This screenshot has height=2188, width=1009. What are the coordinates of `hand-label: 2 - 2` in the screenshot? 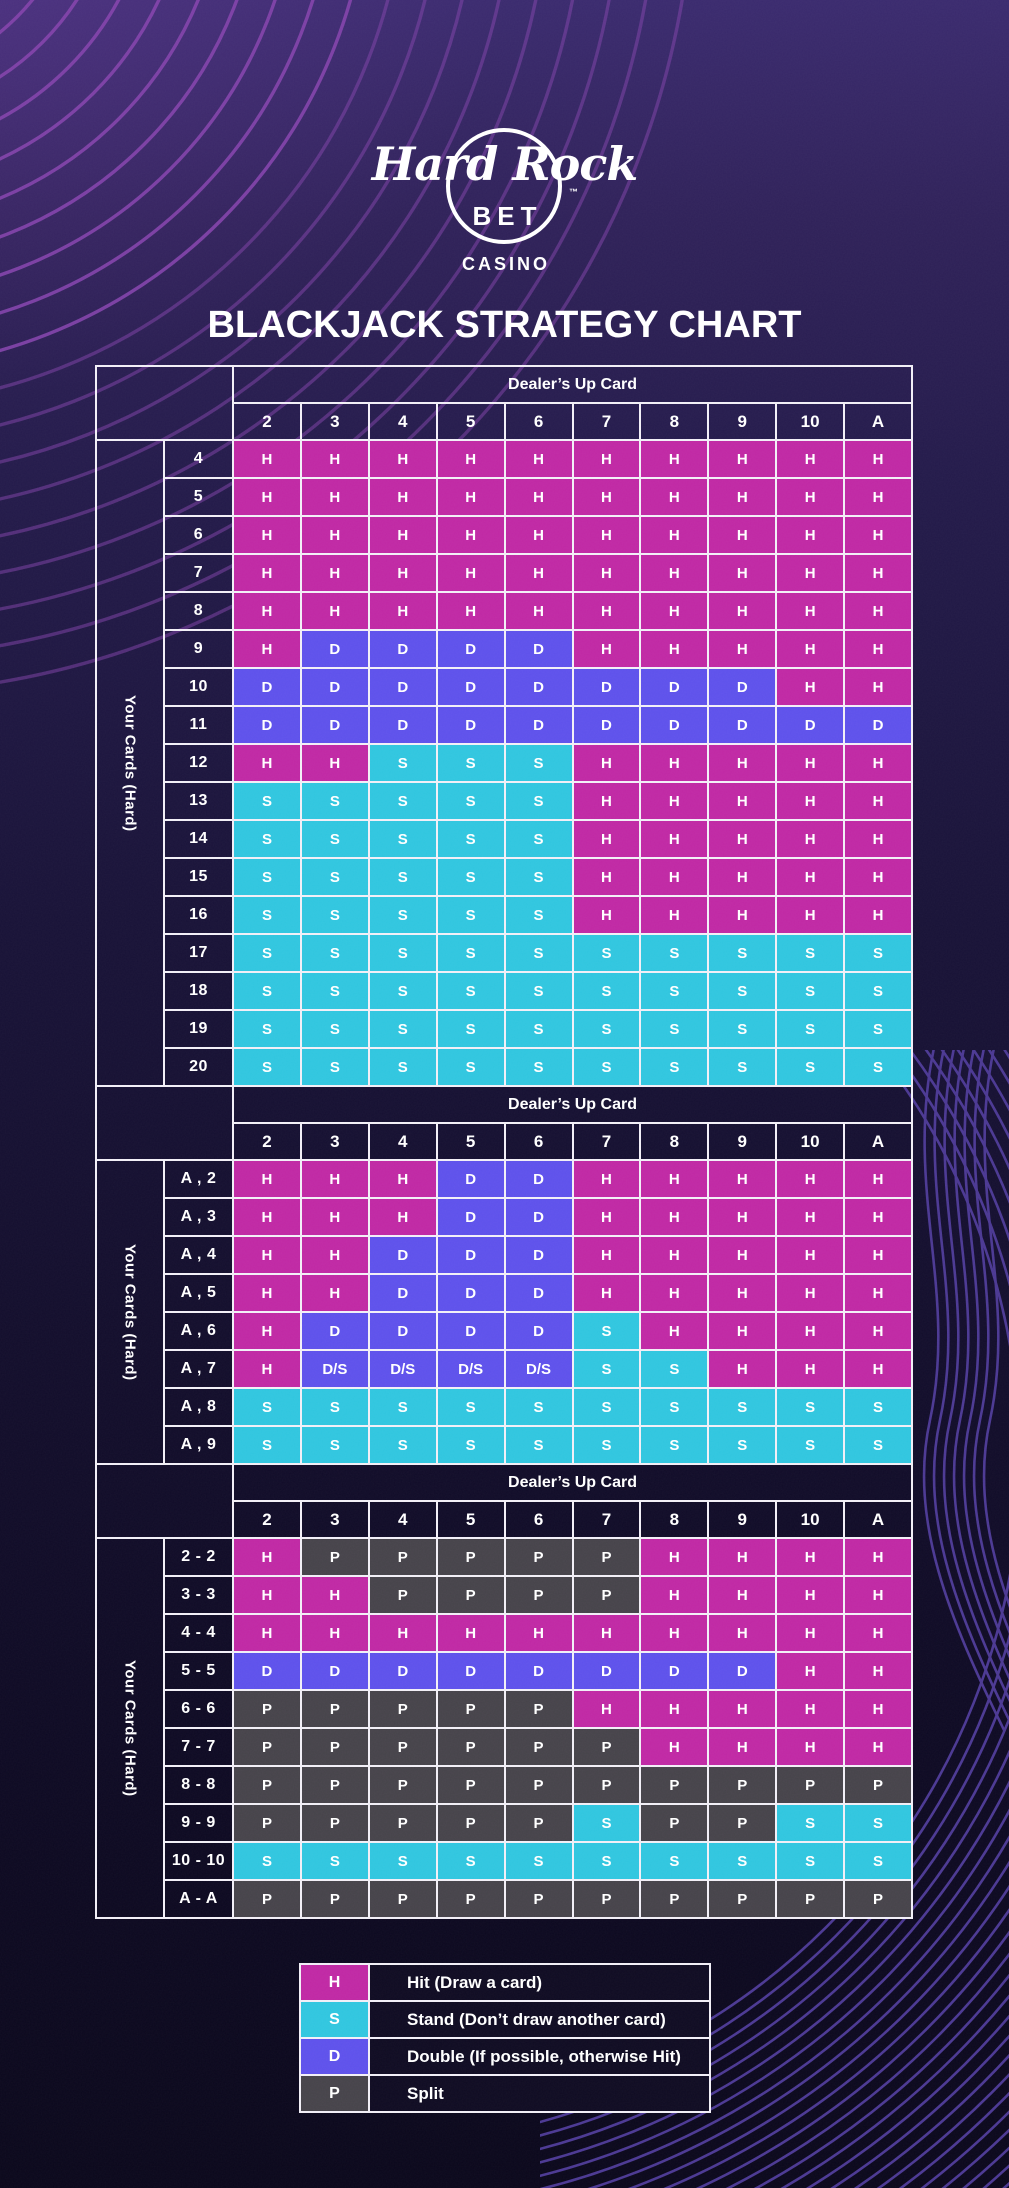 It's located at (198, 1557).